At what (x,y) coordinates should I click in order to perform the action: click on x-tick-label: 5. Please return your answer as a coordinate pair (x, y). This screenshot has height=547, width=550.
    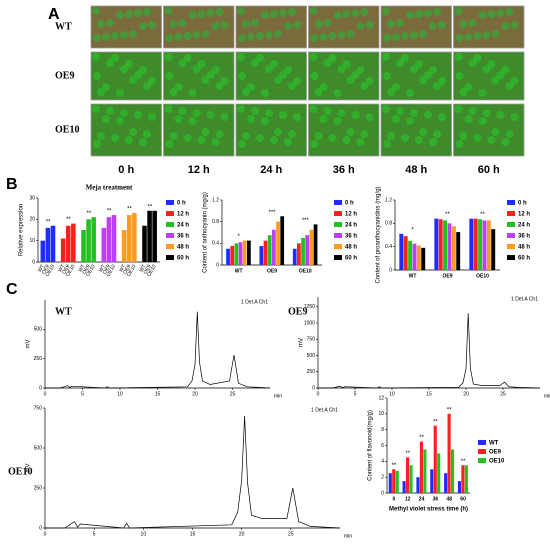
    Looking at the image, I should click on (82, 394).